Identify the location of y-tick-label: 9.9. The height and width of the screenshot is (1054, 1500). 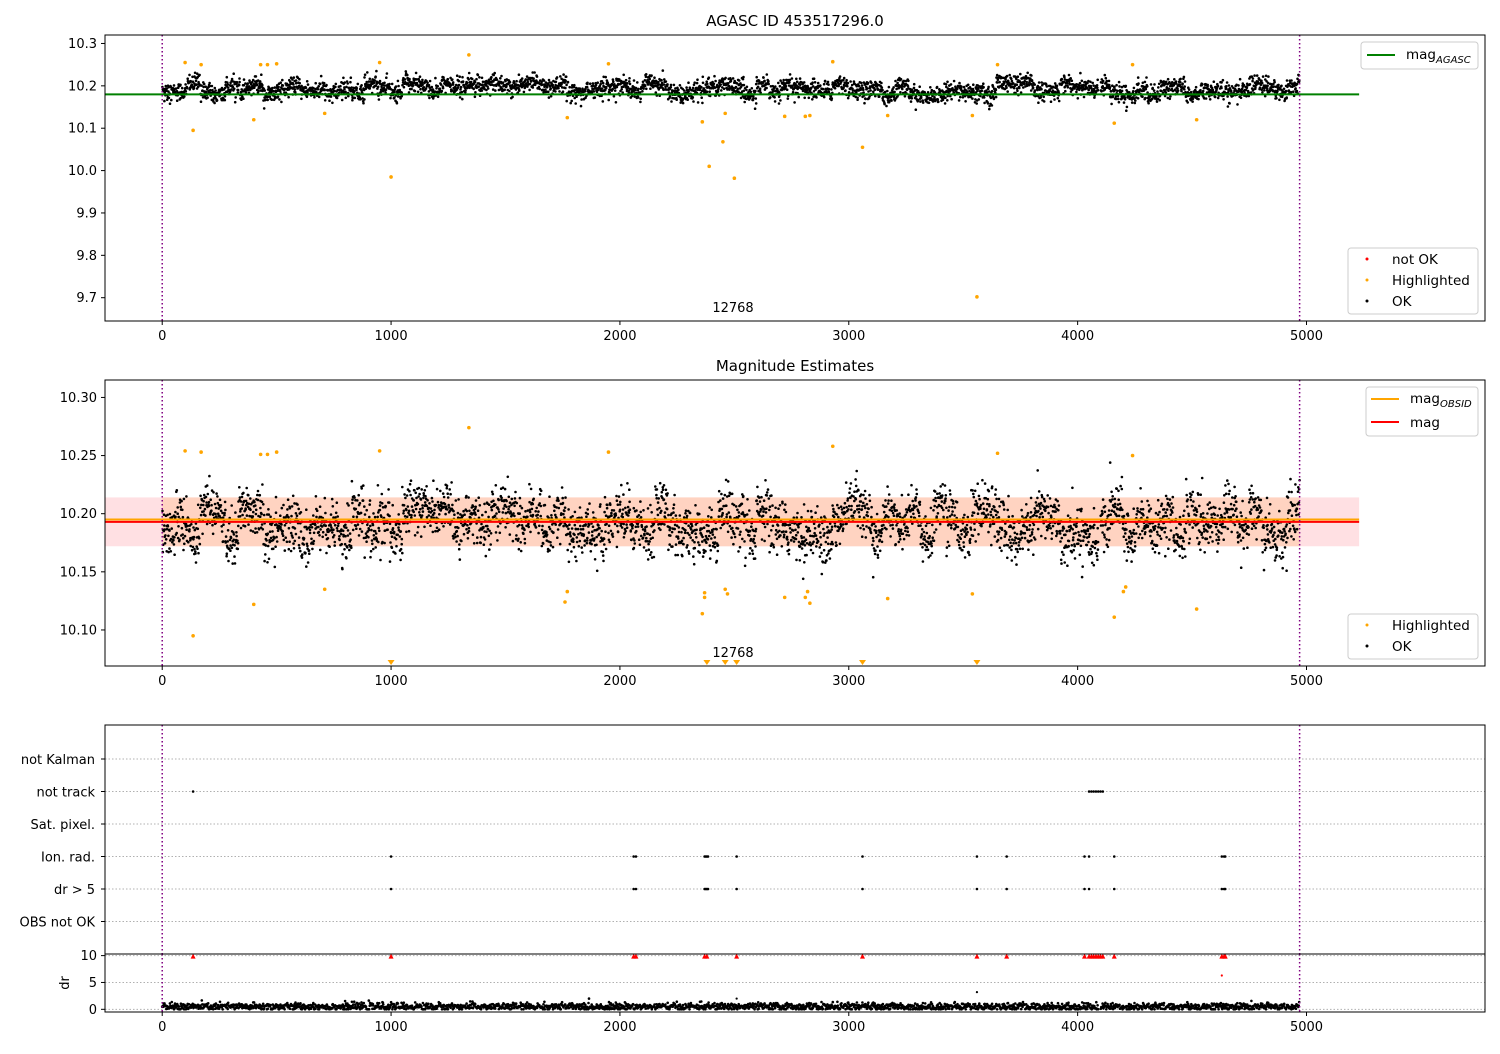
(86, 213).